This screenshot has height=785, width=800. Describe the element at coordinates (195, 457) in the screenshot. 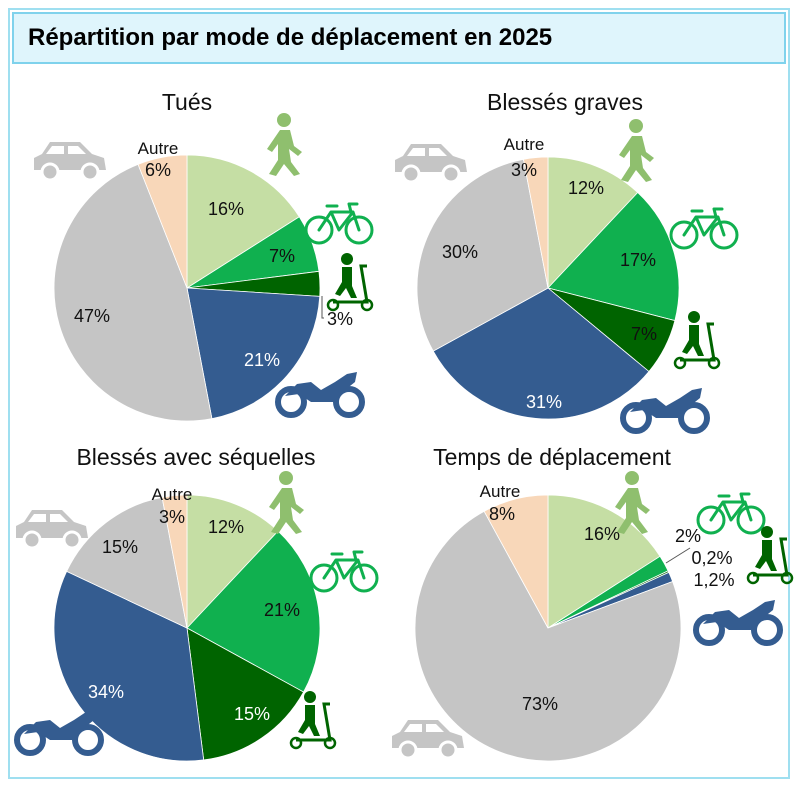

I see `chart-title: Blessés avec séquelles` at that location.